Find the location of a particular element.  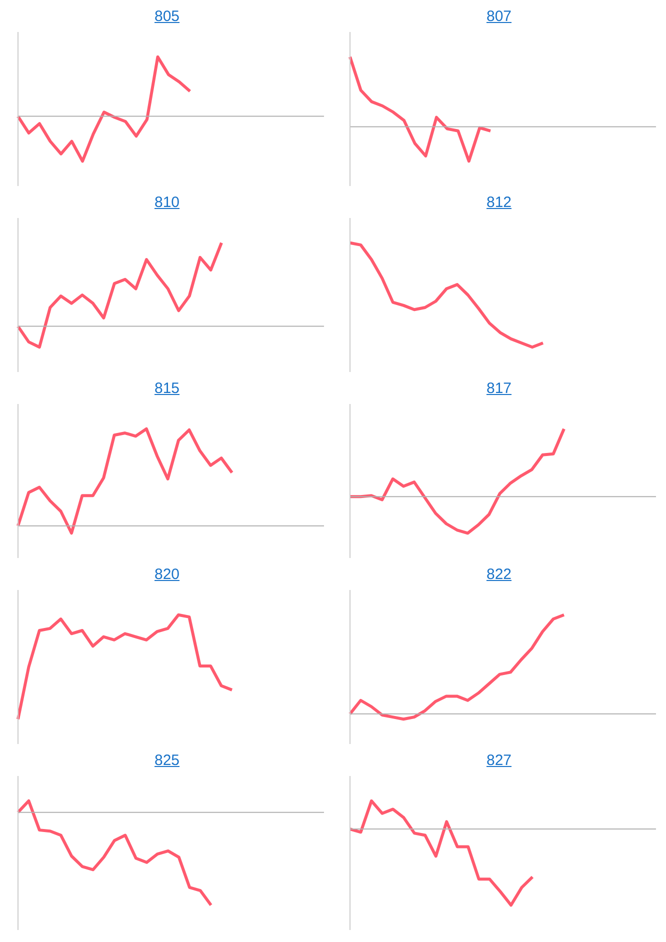

chart-title: 815 is located at coordinates (167, 389).